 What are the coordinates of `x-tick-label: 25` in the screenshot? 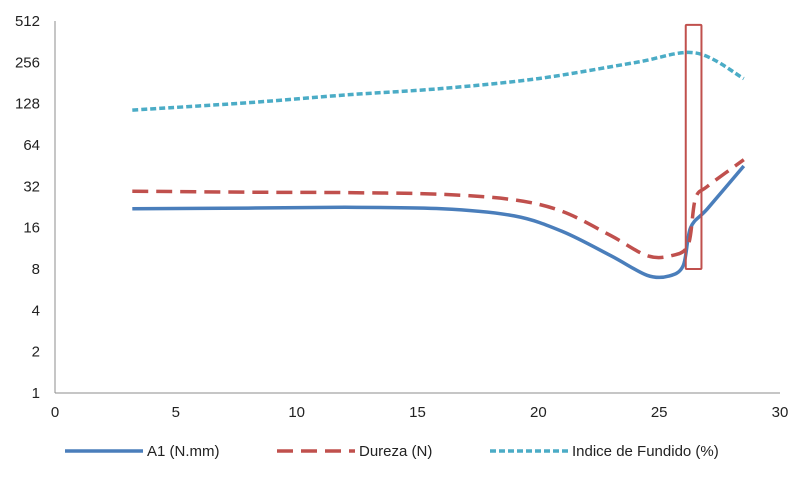 It's located at (659, 412).